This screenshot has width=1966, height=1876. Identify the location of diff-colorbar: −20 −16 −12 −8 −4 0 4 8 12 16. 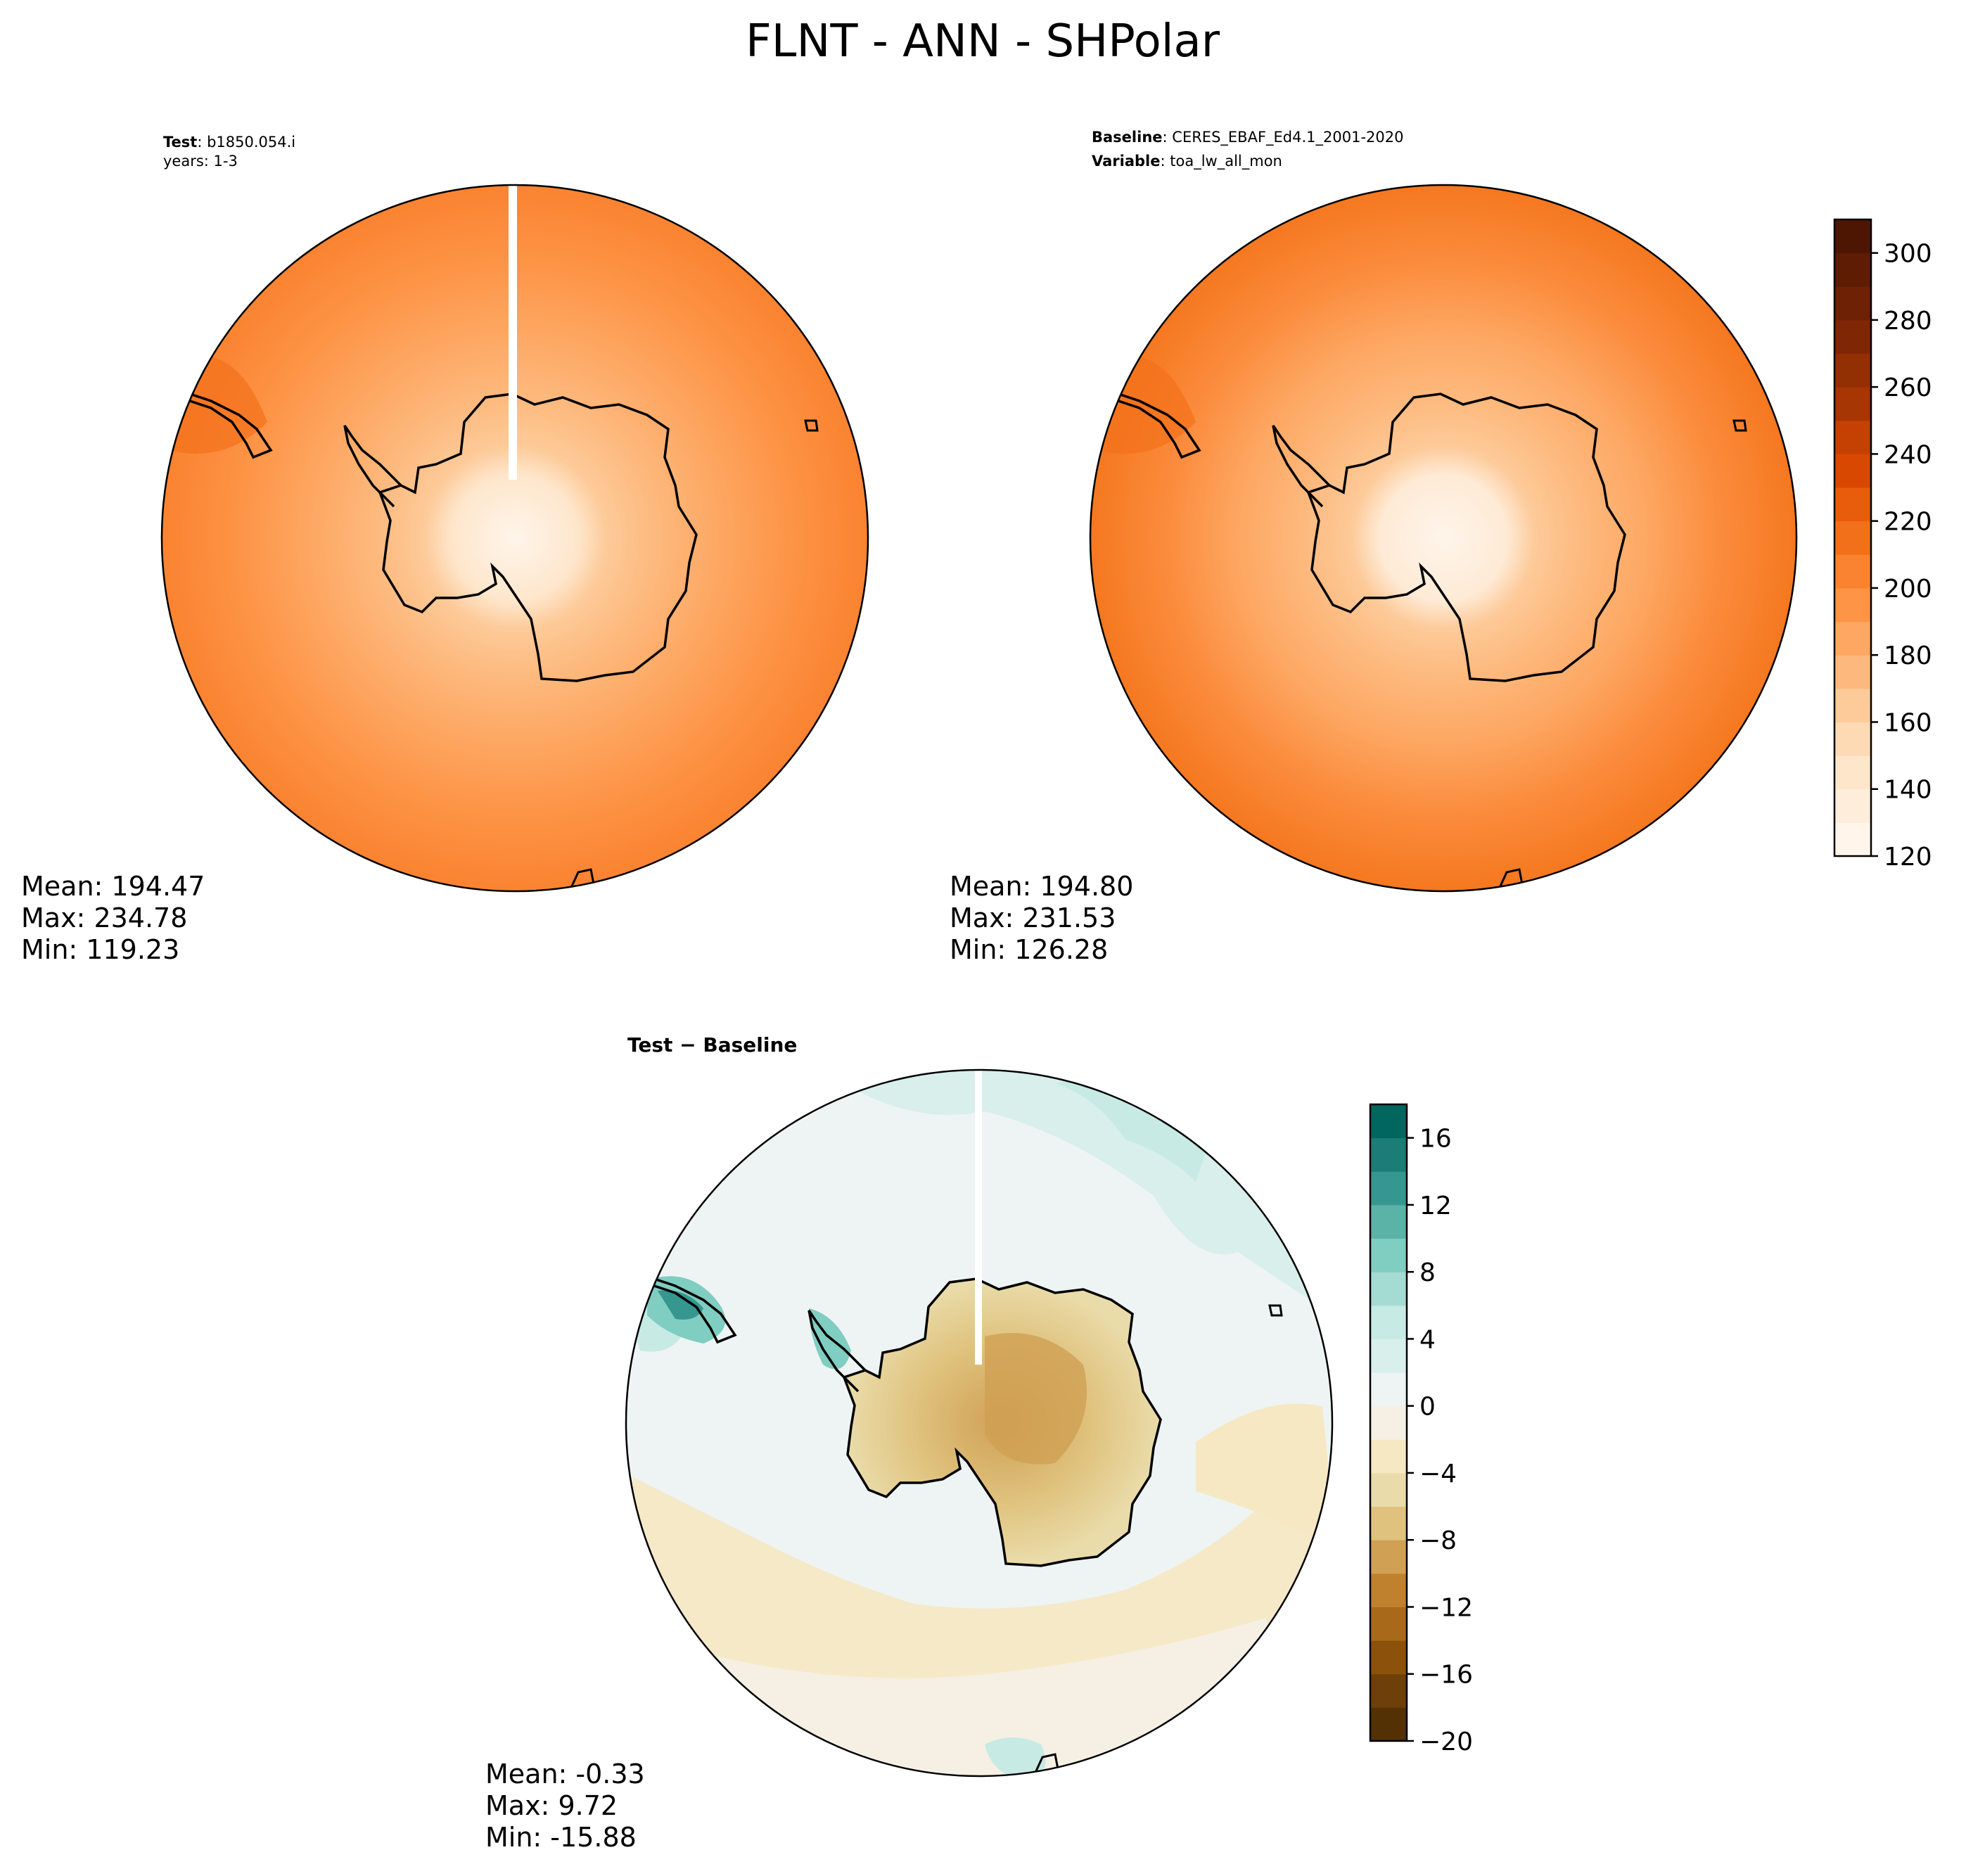
(1421, 1429).